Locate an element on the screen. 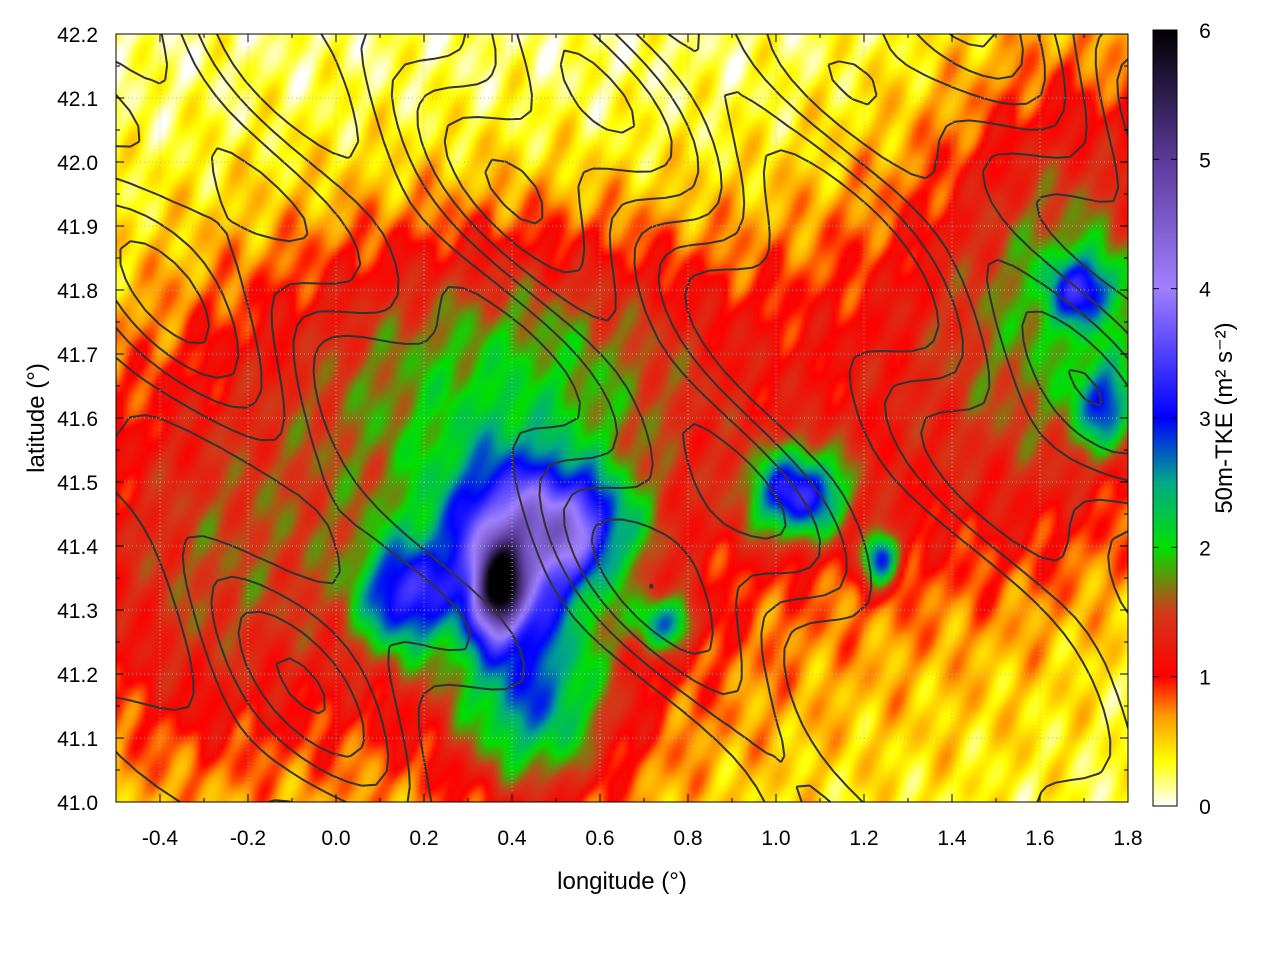  colorbar-tick-labels: 0 1 2 3 4 5 6 is located at coordinates (1205, 419).